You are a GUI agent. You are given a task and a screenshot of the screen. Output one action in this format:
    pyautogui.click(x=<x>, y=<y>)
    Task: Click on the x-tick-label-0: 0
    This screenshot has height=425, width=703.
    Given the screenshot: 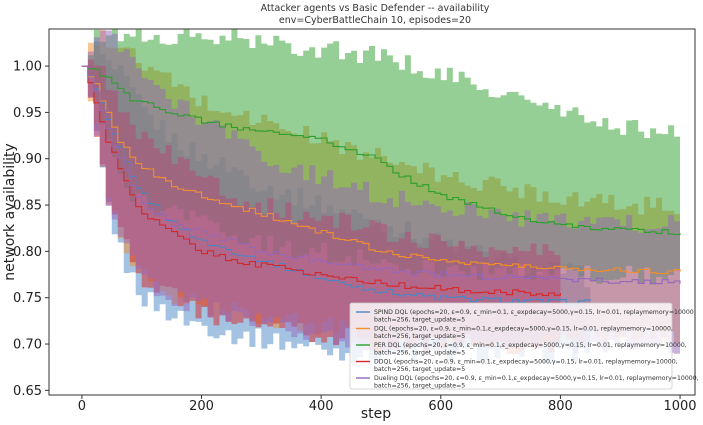 What is the action you would take?
    pyautogui.click(x=82, y=406)
    